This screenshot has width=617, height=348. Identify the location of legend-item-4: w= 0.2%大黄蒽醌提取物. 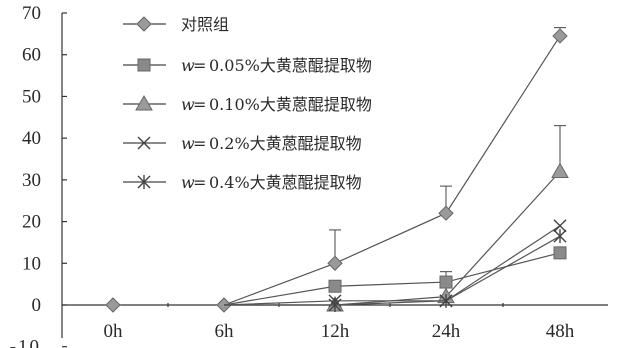
(242, 143).